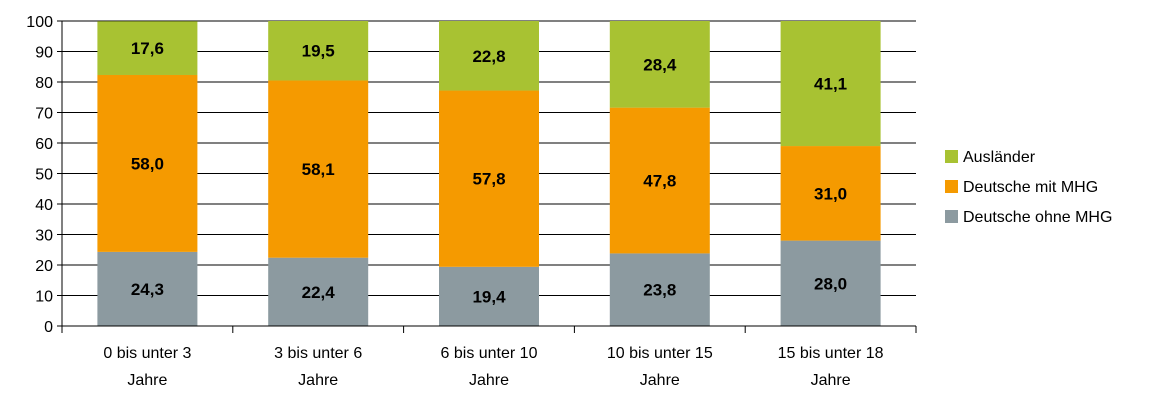 Image resolution: width=1164 pixels, height=397 pixels. I want to click on y-tick-label: 100, so click(39, 22).